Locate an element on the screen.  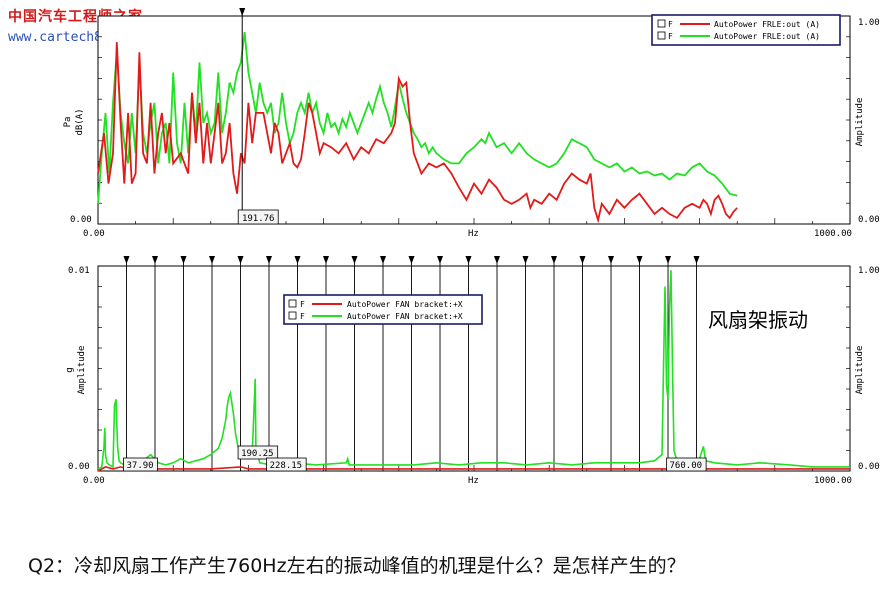
top-right-axis-label: Amplitude is located at coordinates (860, 122).